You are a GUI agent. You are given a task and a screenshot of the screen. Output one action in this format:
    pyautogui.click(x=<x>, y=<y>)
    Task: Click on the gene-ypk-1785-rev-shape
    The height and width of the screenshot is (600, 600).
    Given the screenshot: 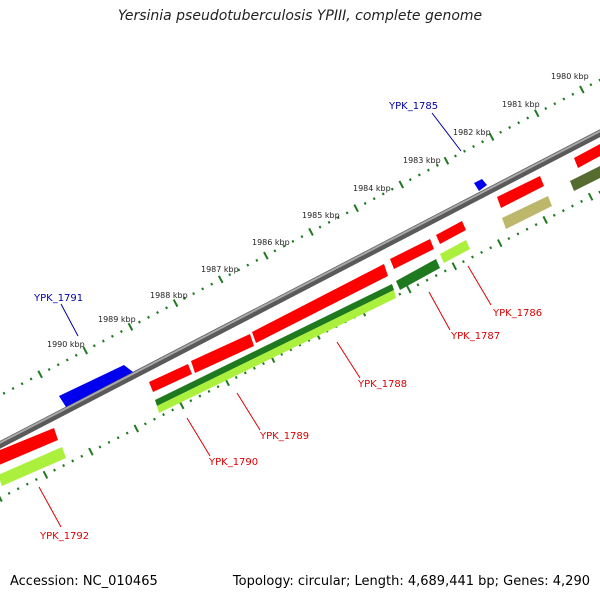 What is the action you would take?
    pyautogui.click(x=585, y=178)
    